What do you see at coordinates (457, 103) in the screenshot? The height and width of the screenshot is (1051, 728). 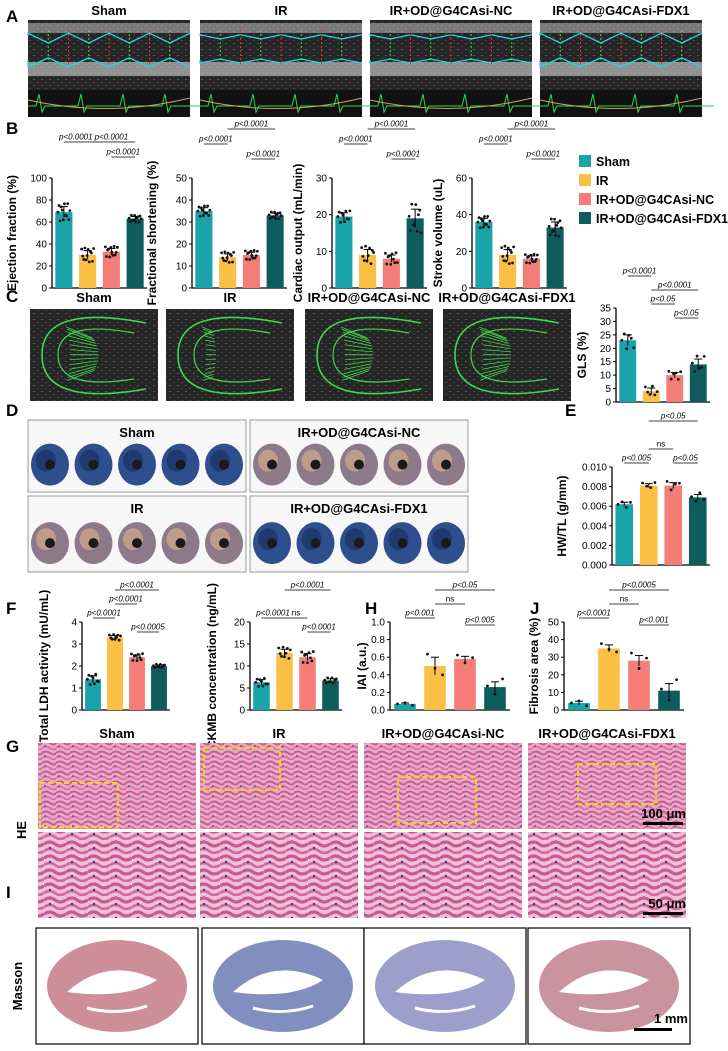 I see `ecg-trace` at bounding box center [457, 103].